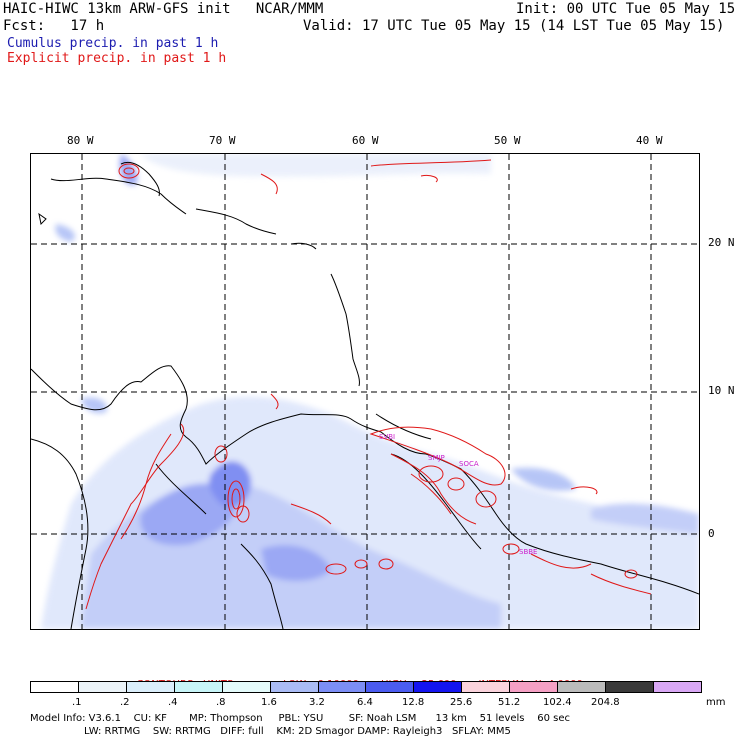 This screenshot has width=740, height=740. Describe the element at coordinates (117, 58) in the screenshot. I see `explicit-legend-label: Explicit precip. in past 1 h` at that location.